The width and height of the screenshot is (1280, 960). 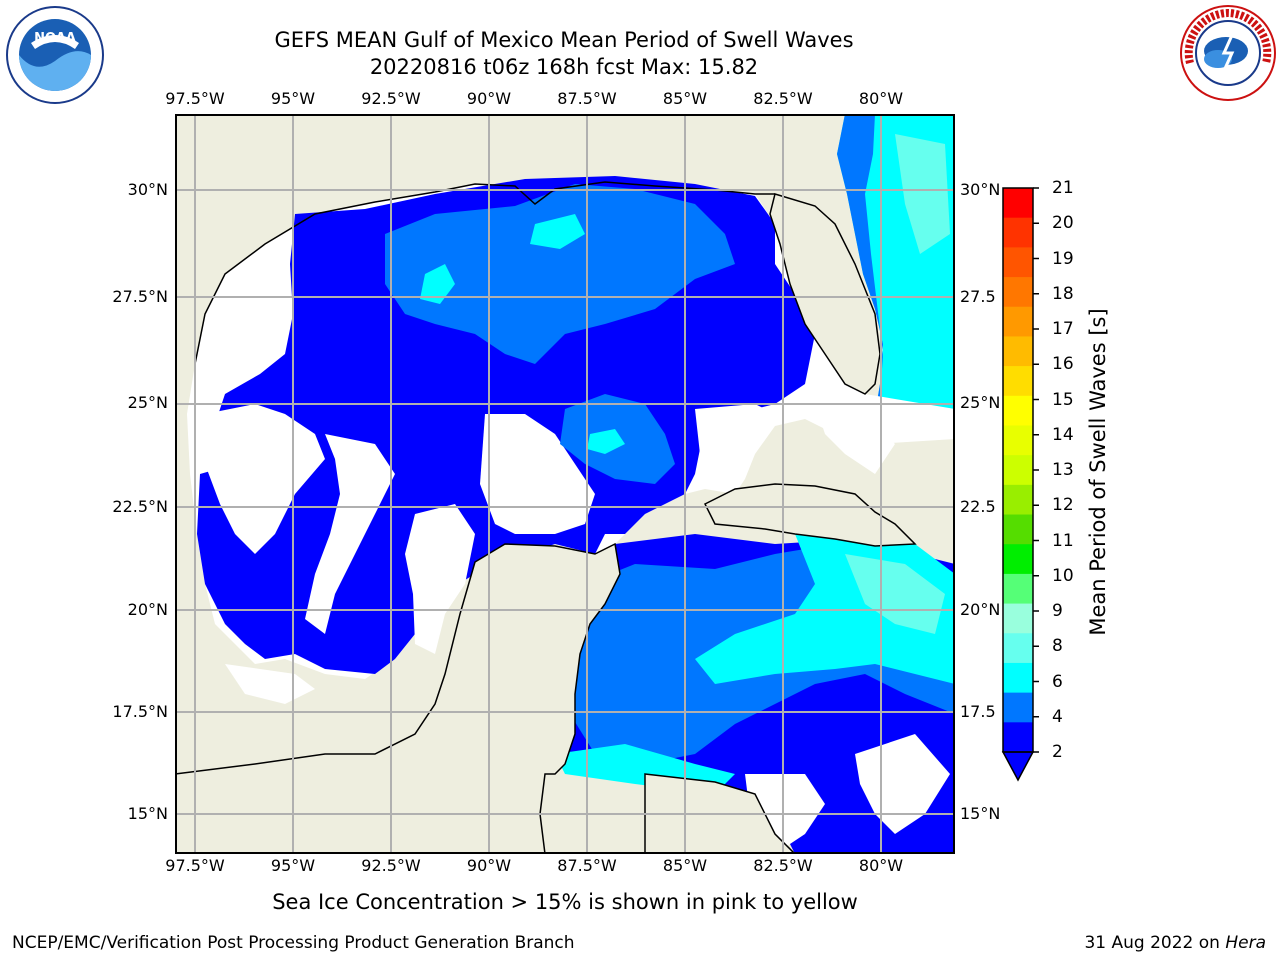 I want to click on lat-label-right: 22.5, so click(x=978, y=506).